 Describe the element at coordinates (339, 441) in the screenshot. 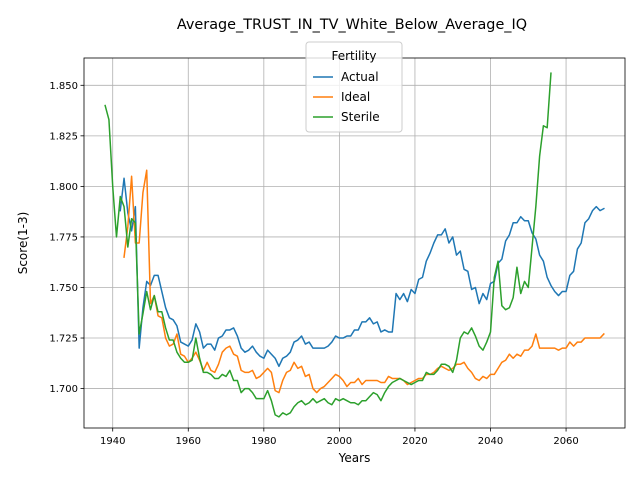

I see `x-tick-label: 2000` at that location.